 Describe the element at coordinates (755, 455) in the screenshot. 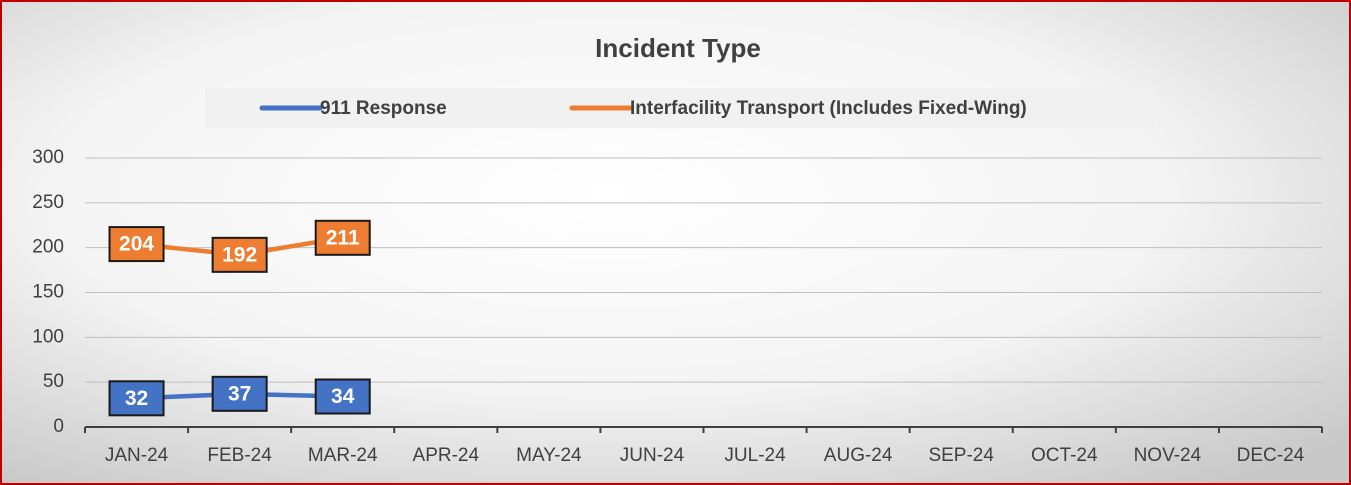

I see `x-tick-label: JUL-24` at that location.